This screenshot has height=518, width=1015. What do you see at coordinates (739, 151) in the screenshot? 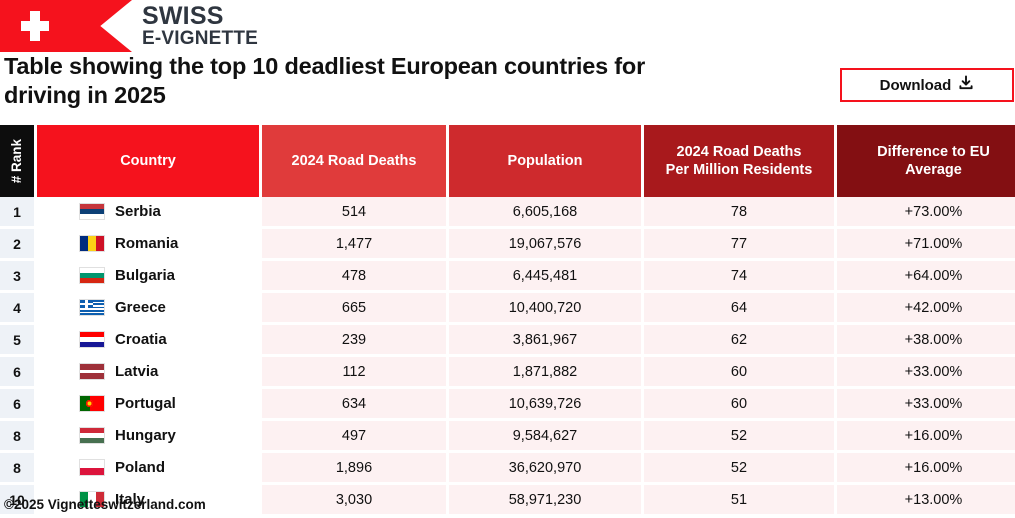
I see `column-header-deaths-per-million-line1: 2024 Road Deaths` at bounding box center [739, 151].